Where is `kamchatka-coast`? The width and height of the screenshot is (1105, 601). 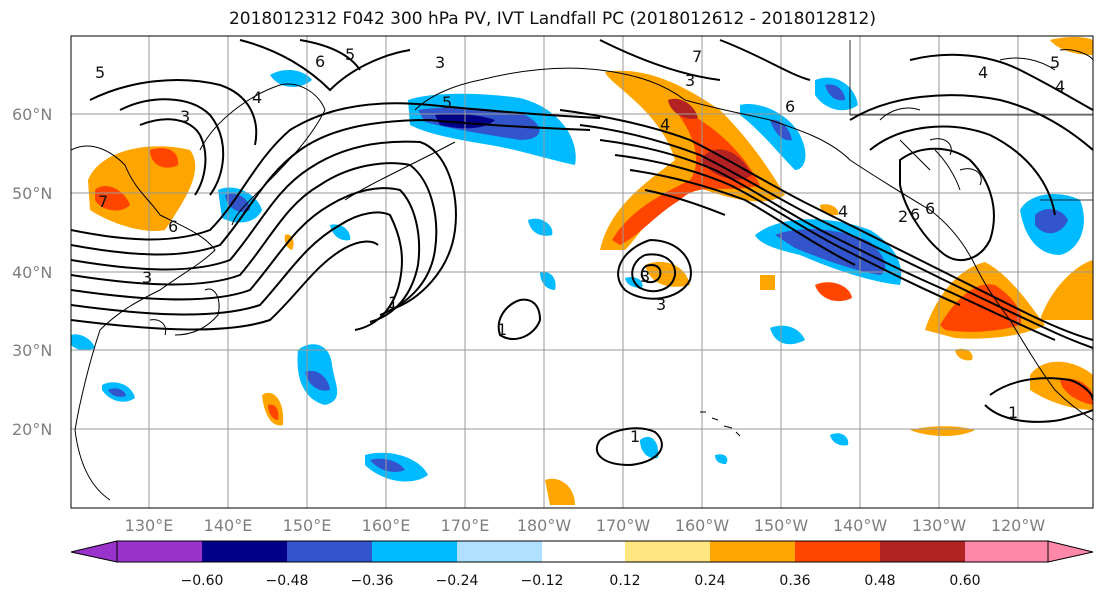 kamchatka-coast is located at coordinates (262, 154).